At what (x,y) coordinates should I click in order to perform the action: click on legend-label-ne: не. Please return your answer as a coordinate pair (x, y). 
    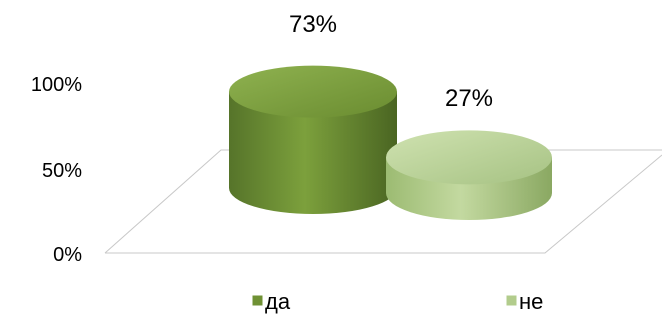
    Looking at the image, I should click on (531, 301).